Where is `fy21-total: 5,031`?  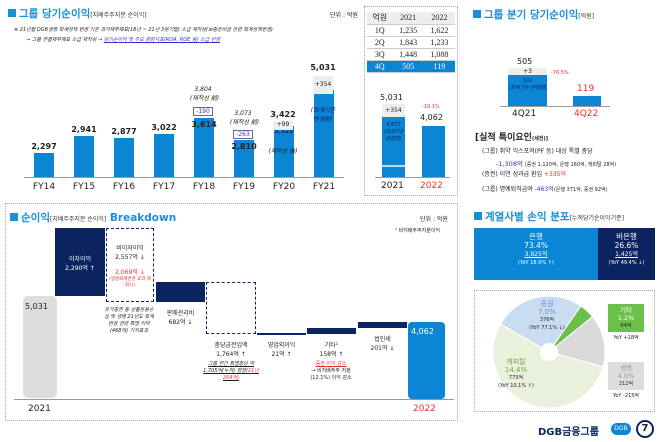
fy21-total: 5,031 is located at coordinates (323, 67).